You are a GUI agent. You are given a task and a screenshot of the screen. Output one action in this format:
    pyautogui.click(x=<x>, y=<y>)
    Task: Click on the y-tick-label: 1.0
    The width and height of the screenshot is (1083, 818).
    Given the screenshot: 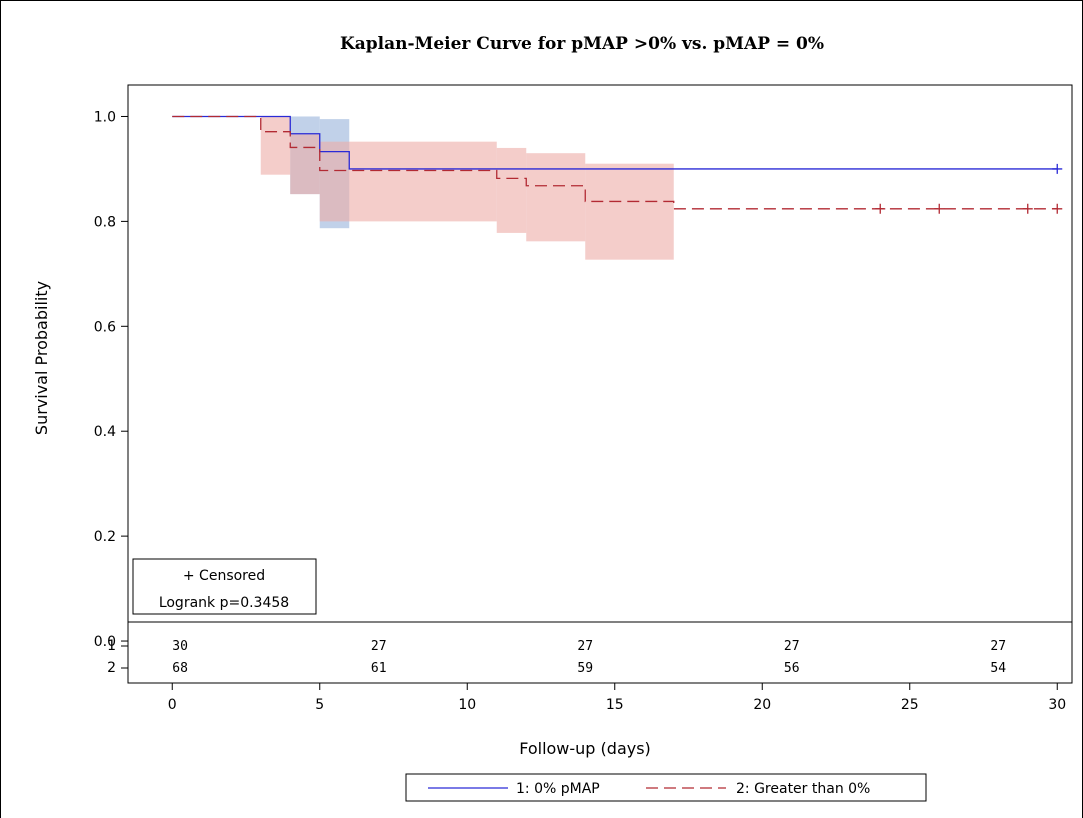 What is the action you would take?
    pyautogui.click(x=105, y=117)
    